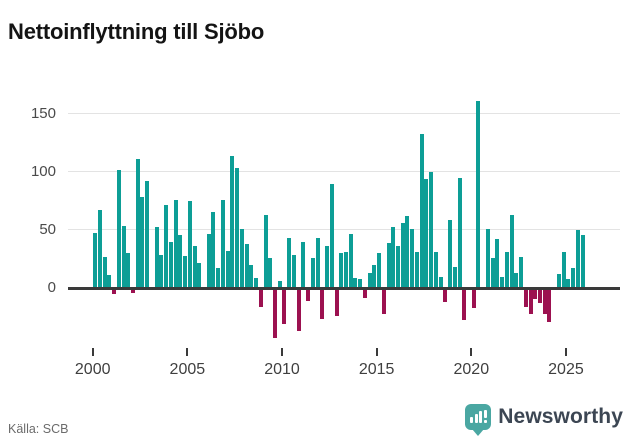 Image resolution: width=631 pixels, height=439 pixels. What do you see at coordinates (568, 282) in the screenshot?
I see `bar-2025-Q1` at bounding box center [568, 282].